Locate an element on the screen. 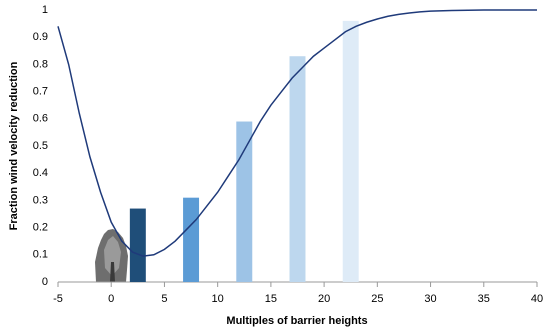  x-tick-label: 20 is located at coordinates (324, 299).